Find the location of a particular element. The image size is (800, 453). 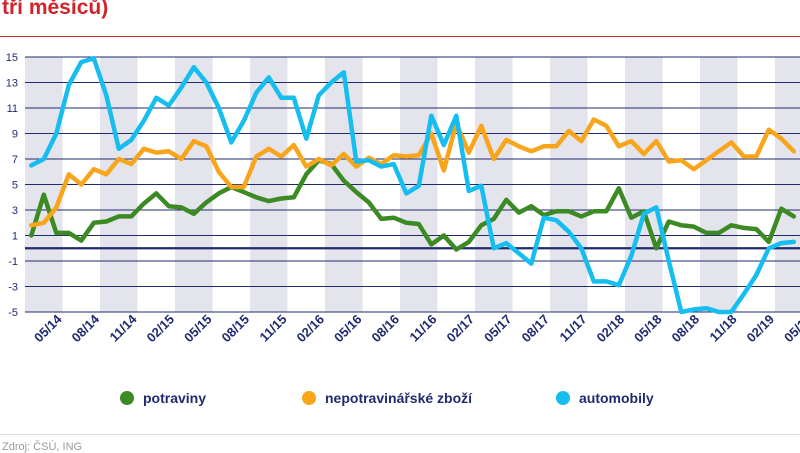

x-tick-label: 08/14 is located at coordinates (86, 328).